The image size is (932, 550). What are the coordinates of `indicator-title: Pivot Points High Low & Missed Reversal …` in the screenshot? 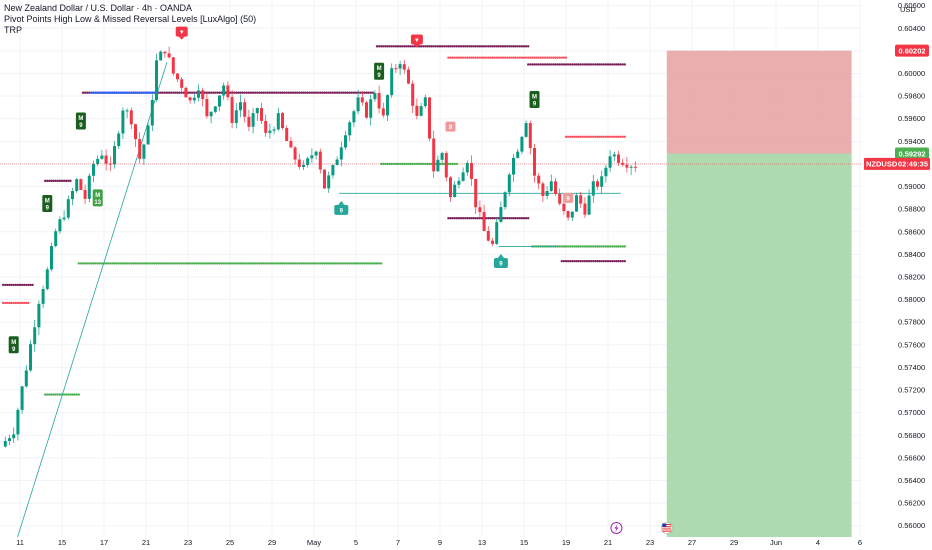 It's located at (130, 19).